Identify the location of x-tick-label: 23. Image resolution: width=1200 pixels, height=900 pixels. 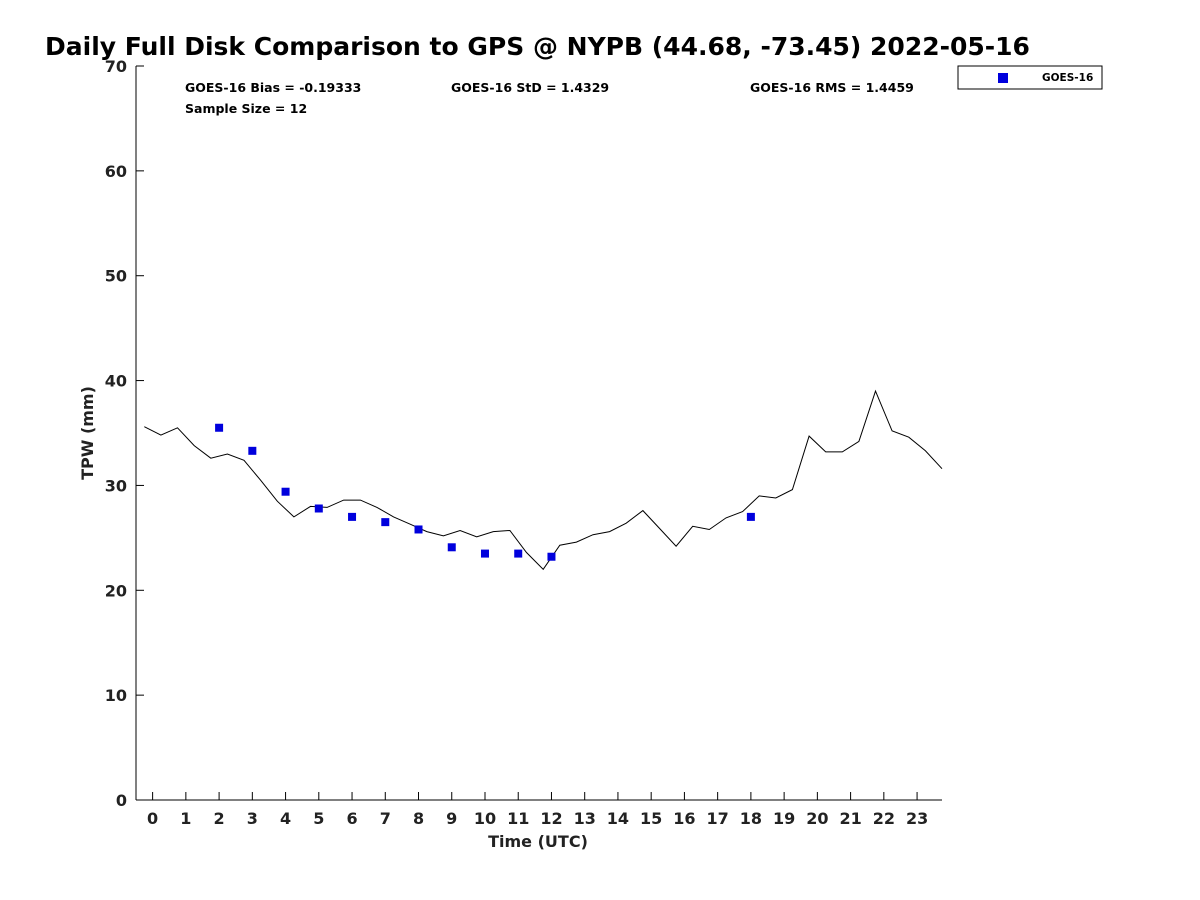
(917, 818).